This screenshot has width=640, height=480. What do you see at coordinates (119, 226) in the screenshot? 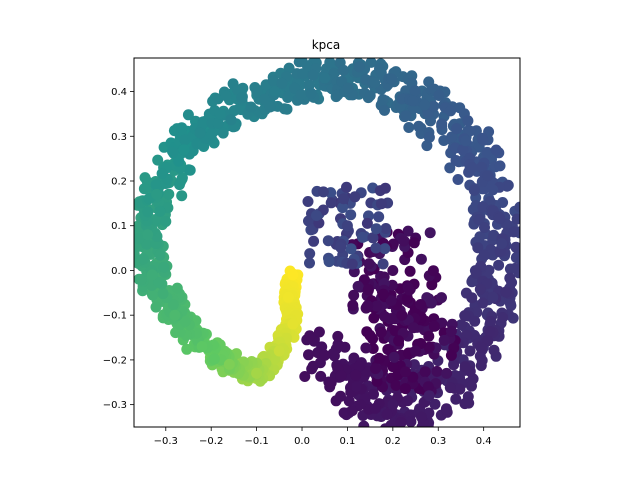
I see `y-tick-label: 0.1` at bounding box center [119, 226].